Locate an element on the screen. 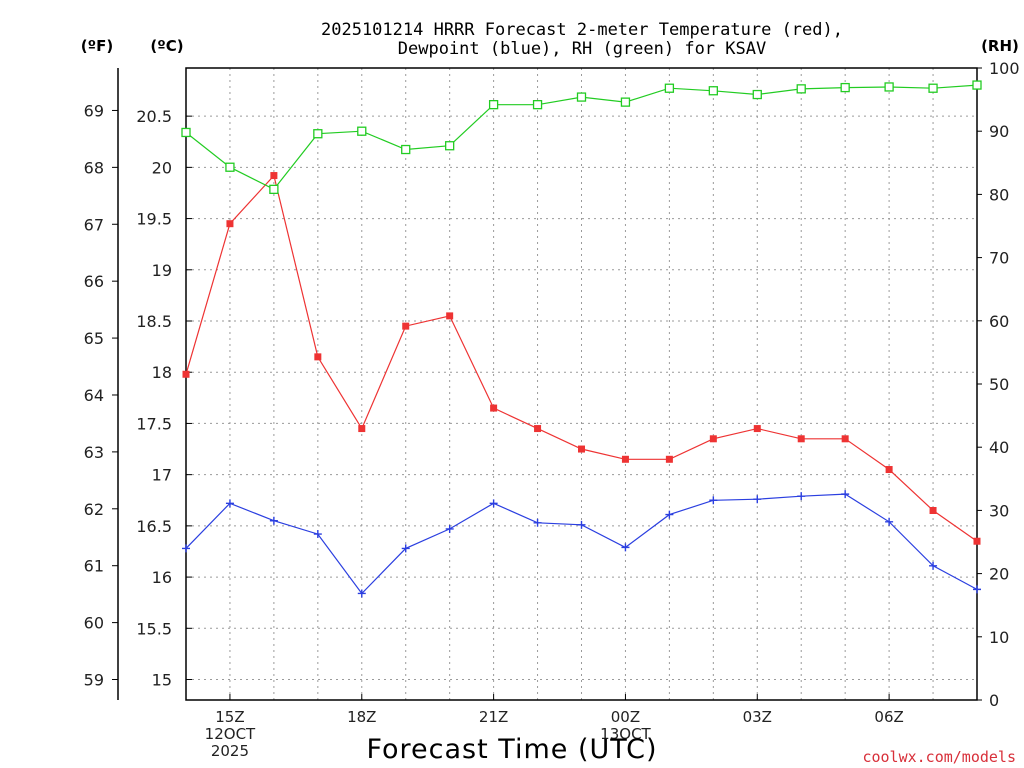  rh-tick-label: 30 is located at coordinates (999, 510).